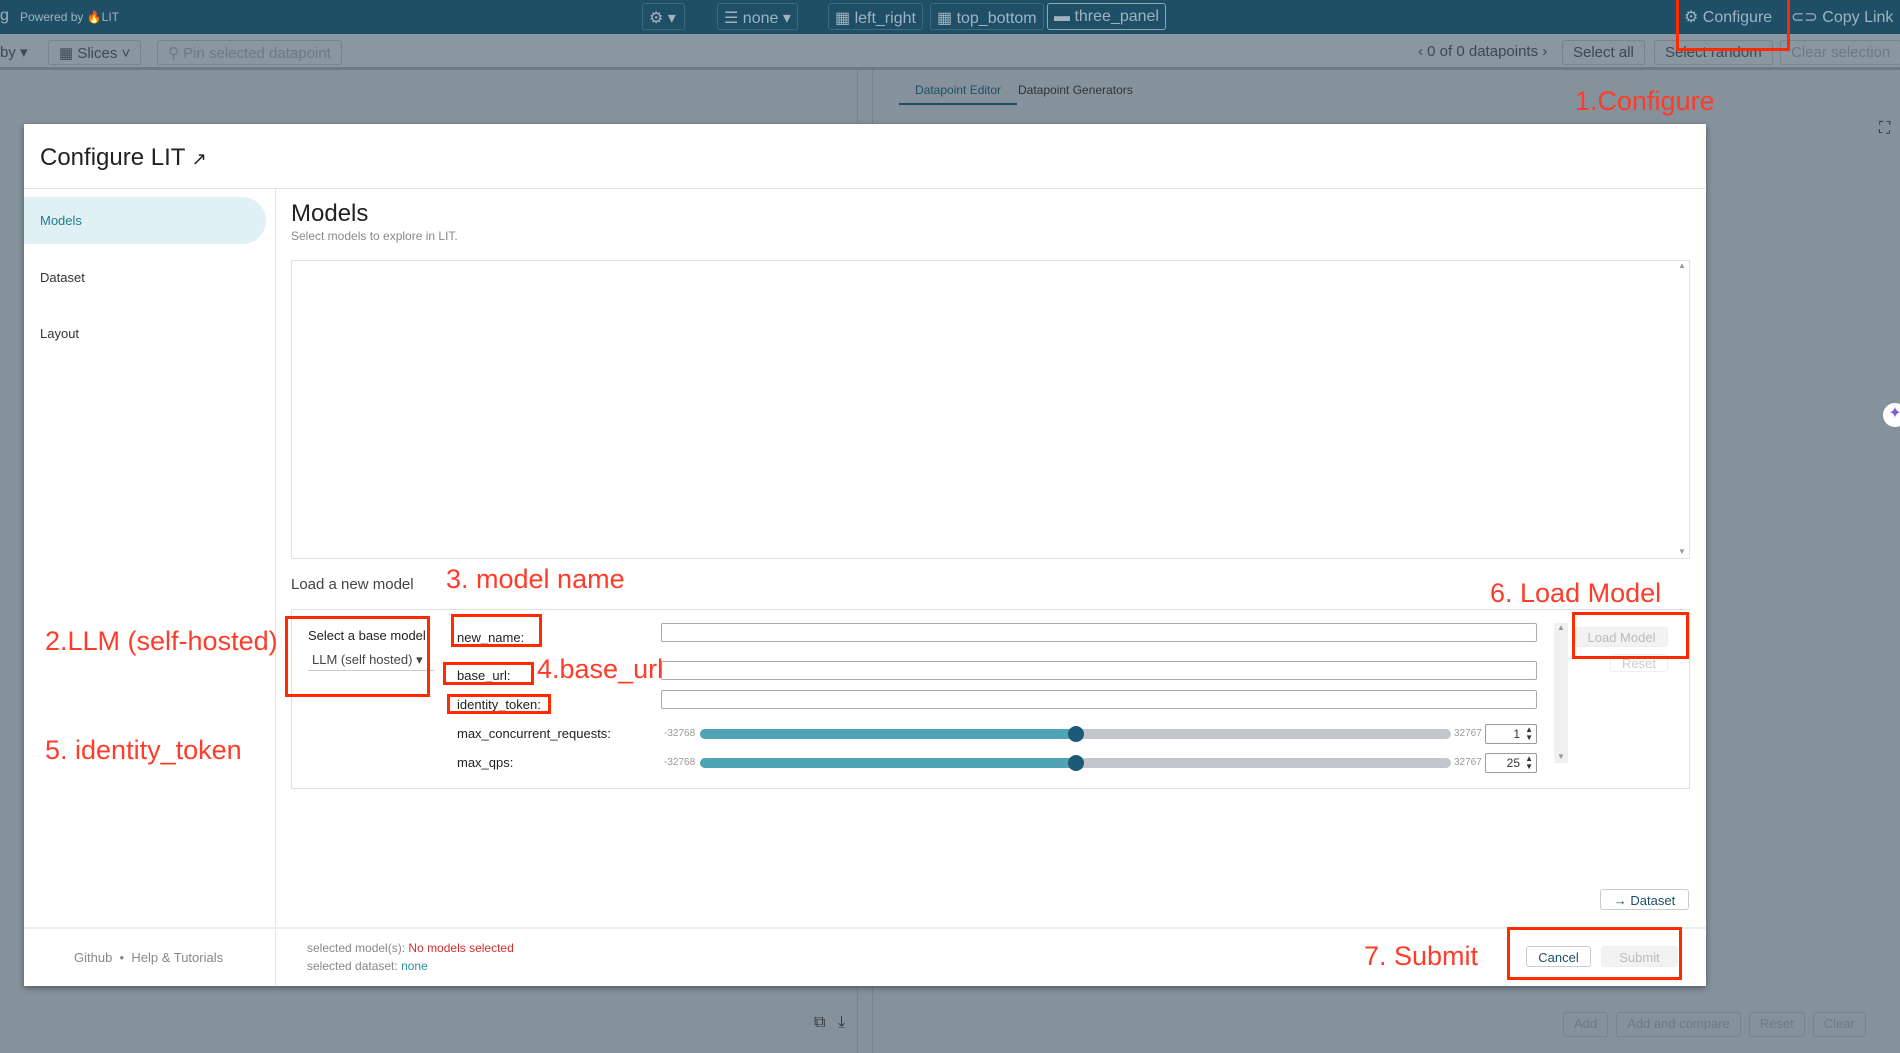 The image size is (1900, 1053). What do you see at coordinates (143, 750) in the screenshot?
I see `annotation-5: 5. identity_token` at bounding box center [143, 750].